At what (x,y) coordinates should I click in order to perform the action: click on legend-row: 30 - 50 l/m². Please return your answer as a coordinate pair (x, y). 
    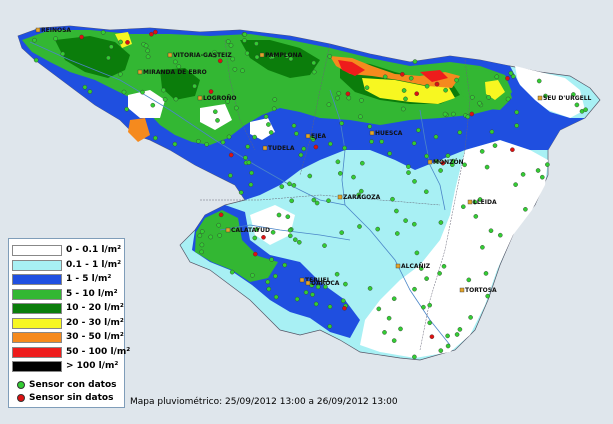
    Looking at the image, I should click on (68, 337).